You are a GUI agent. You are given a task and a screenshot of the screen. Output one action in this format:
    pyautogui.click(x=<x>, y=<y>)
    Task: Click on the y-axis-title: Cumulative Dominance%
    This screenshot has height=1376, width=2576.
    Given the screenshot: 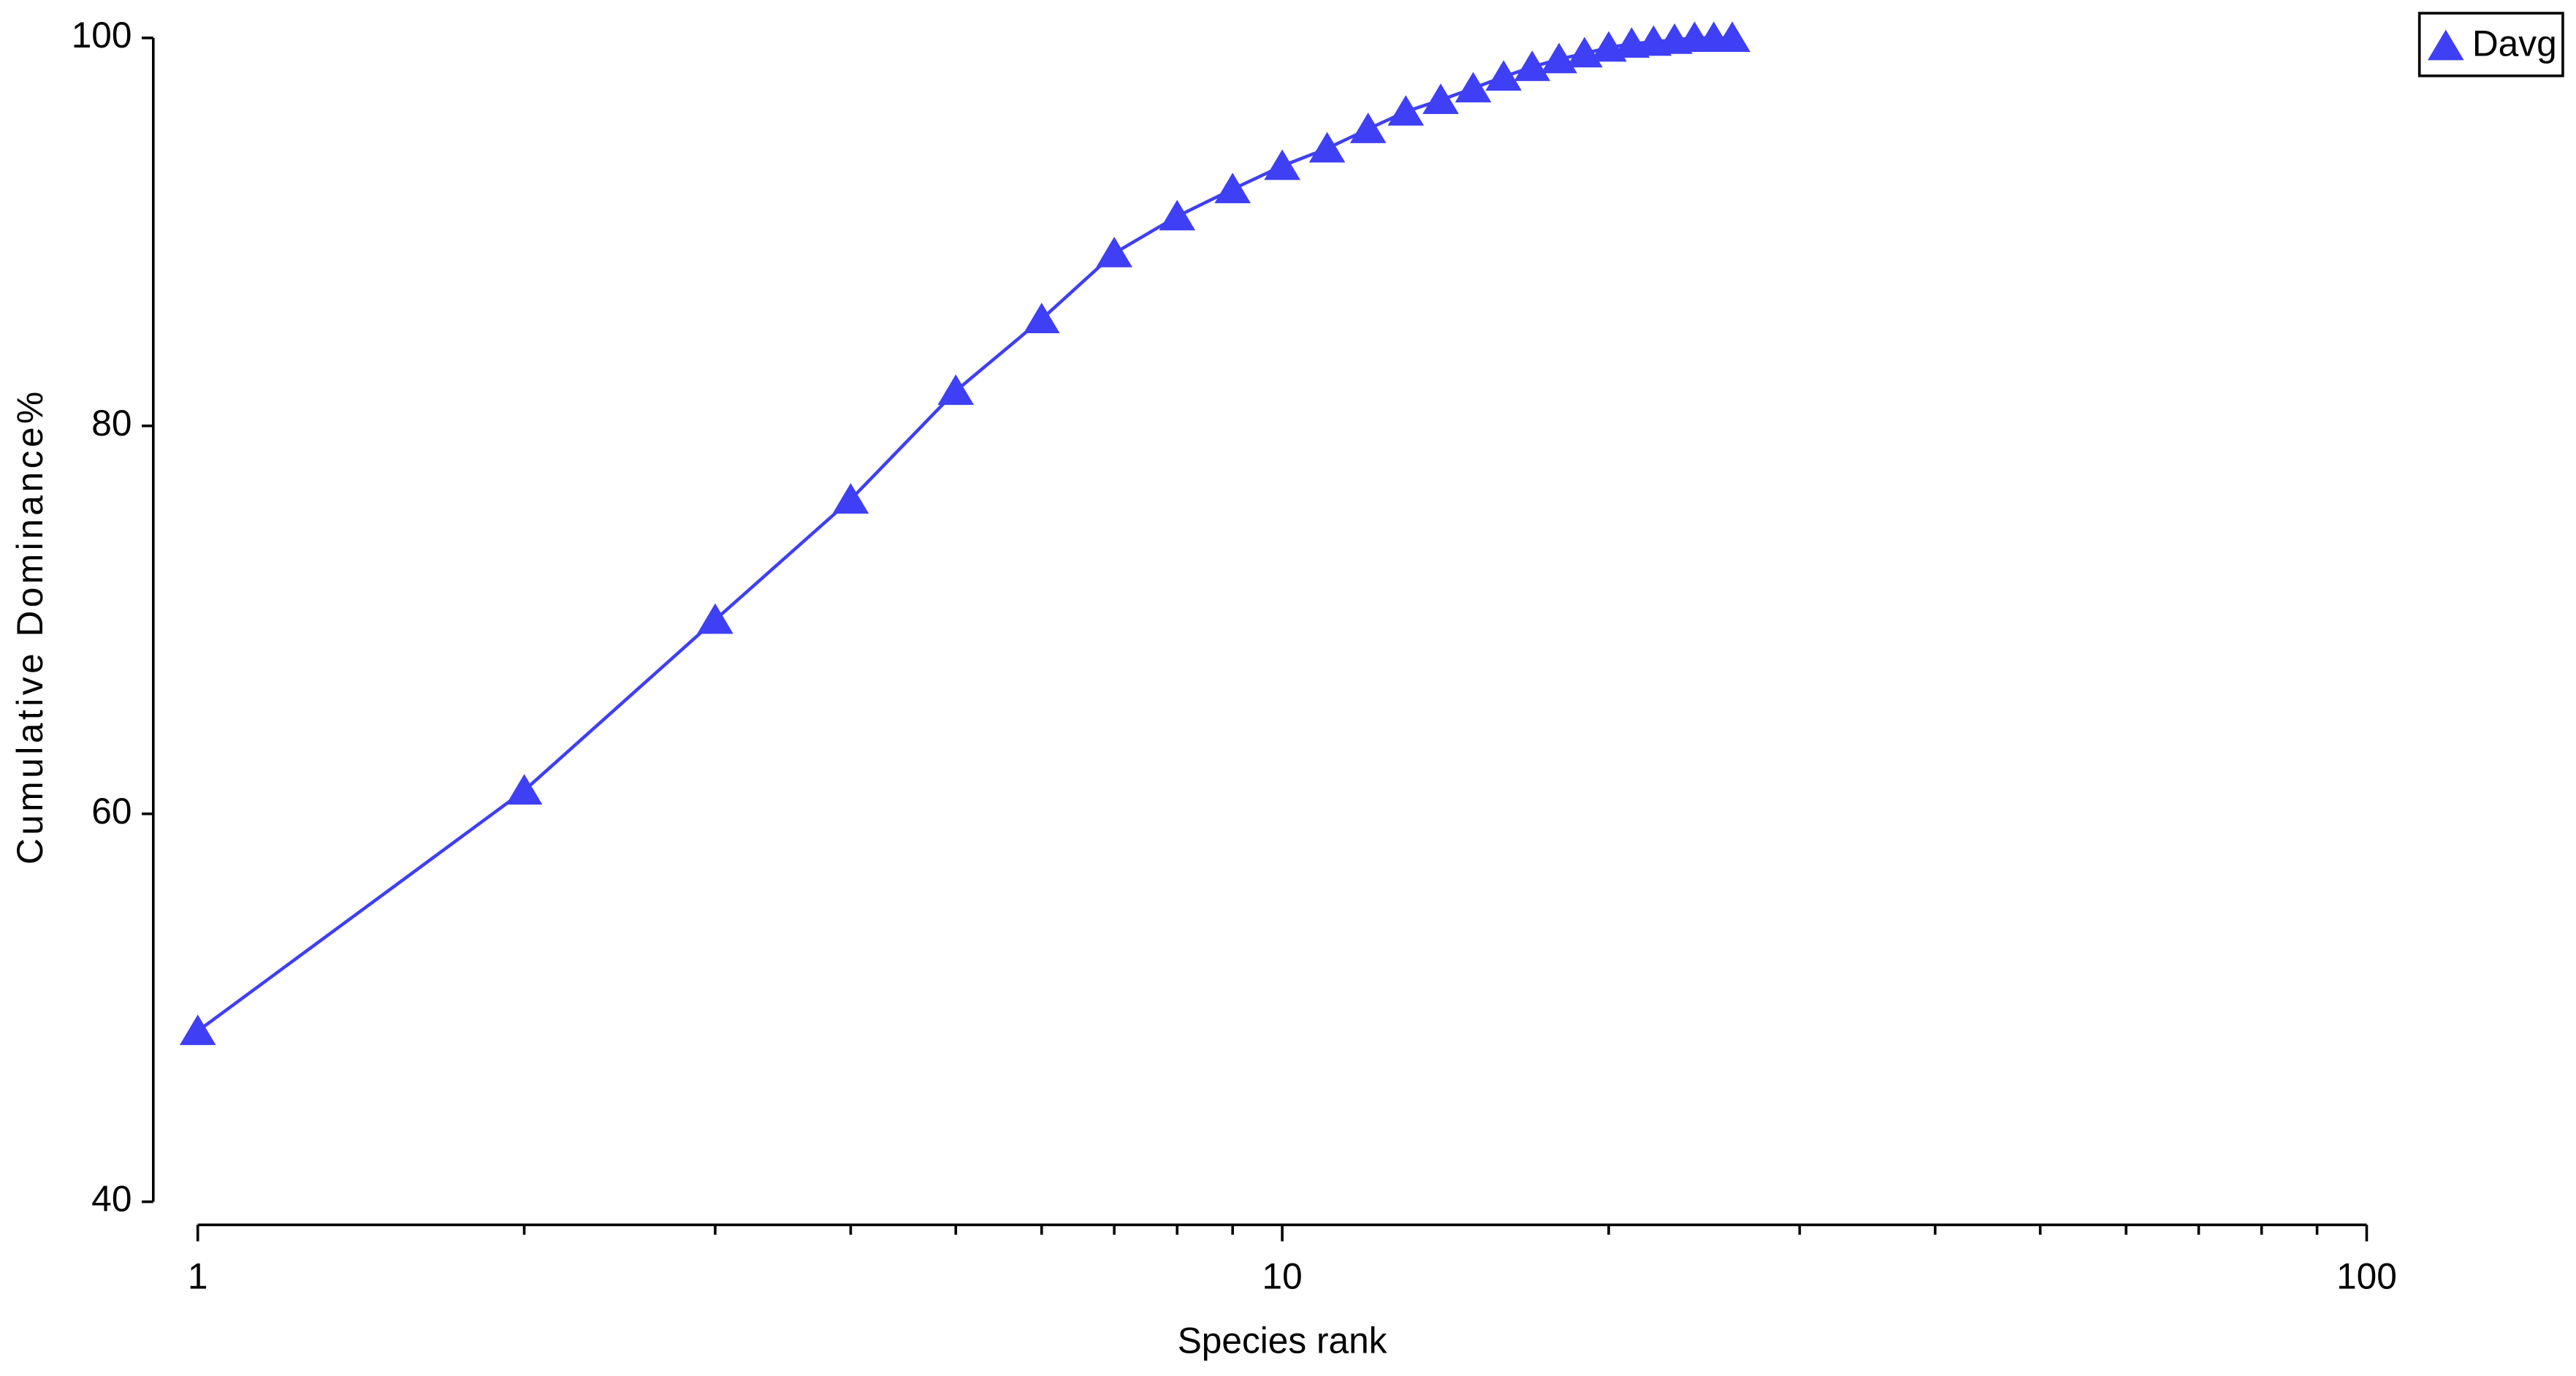 What is the action you would take?
    pyautogui.click(x=29, y=626)
    